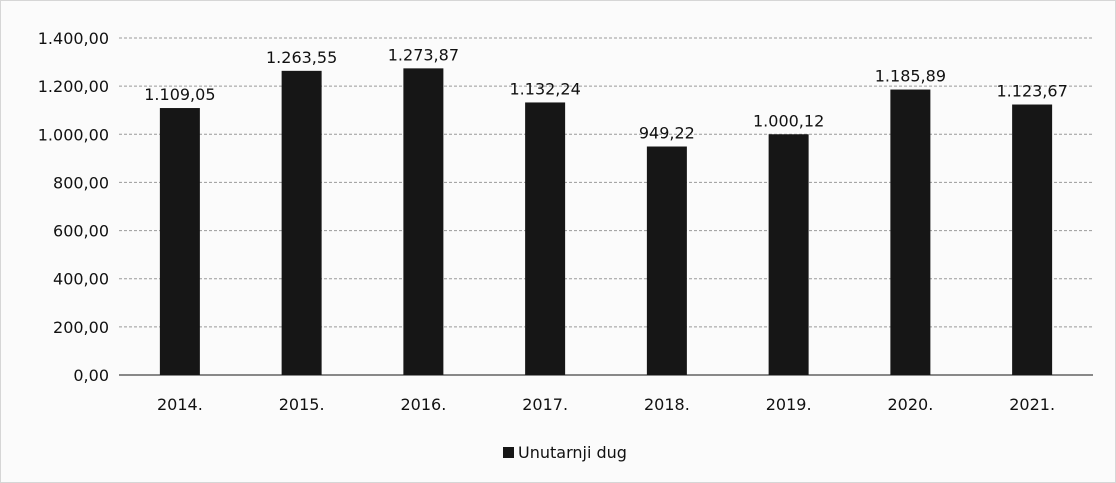  I want to click on x-tick-label: 2018., so click(667, 404).